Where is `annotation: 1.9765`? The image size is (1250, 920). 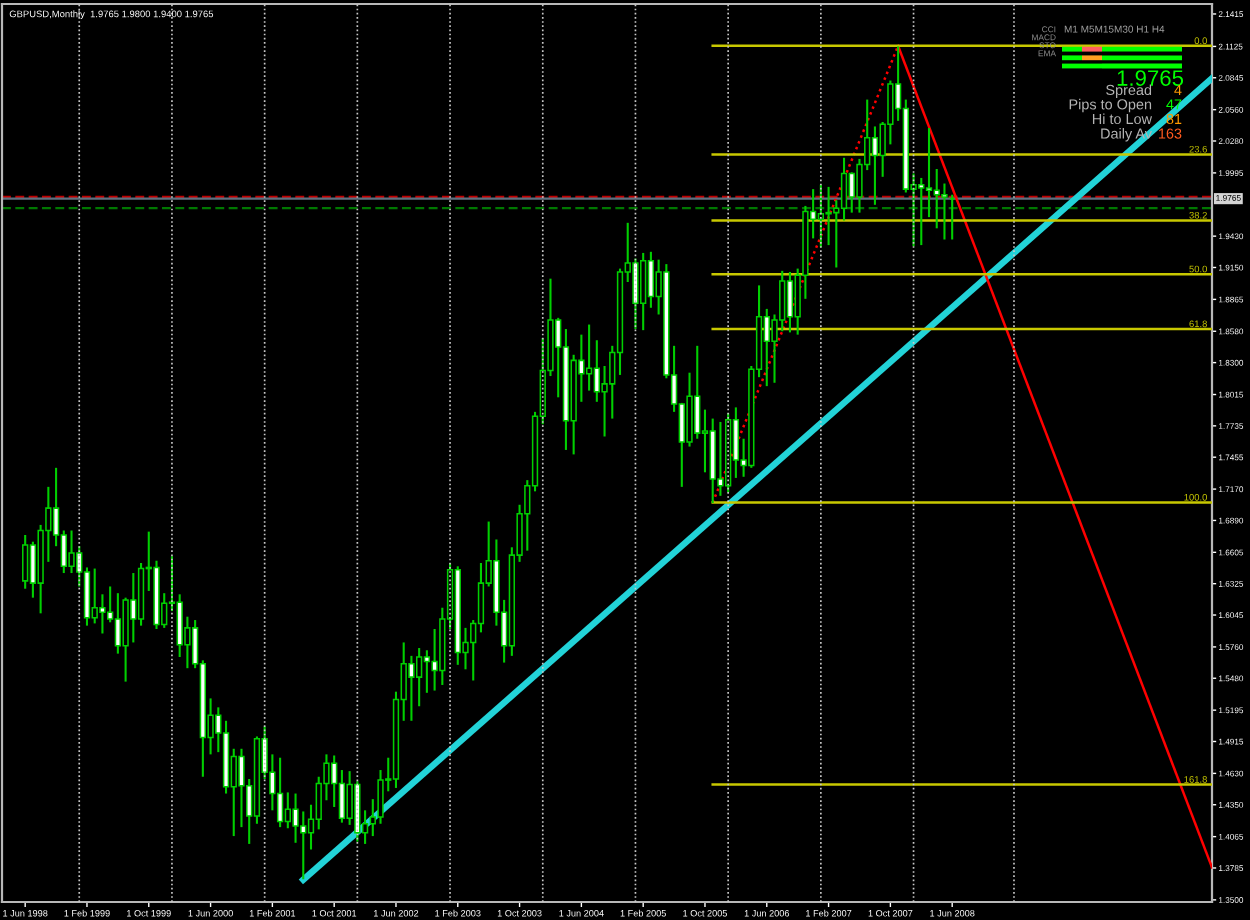 annotation: 1.9765 is located at coordinates (1150, 78).